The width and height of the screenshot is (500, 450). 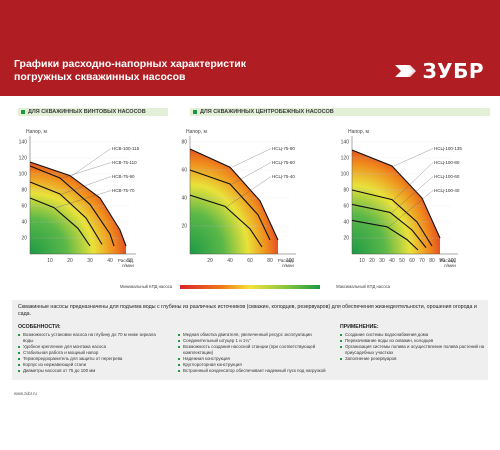 What do you see at coordinates (126, 148) in the screenshot?
I see `series-label: НСВ-100-115` at bounding box center [126, 148].